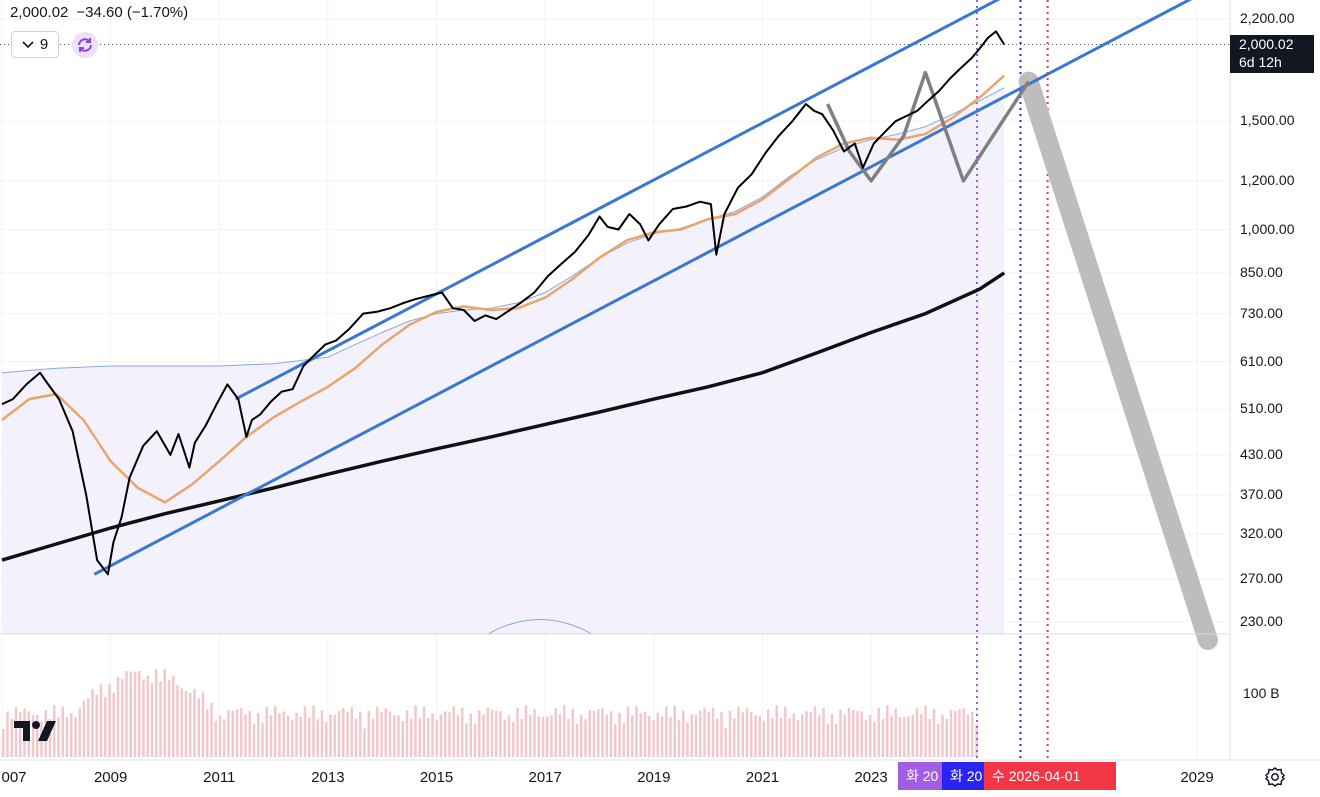 The image size is (1320, 797). What do you see at coordinates (762, 777) in the screenshot?
I see `x-tick-label: 2021` at bounding box center [762, 777].